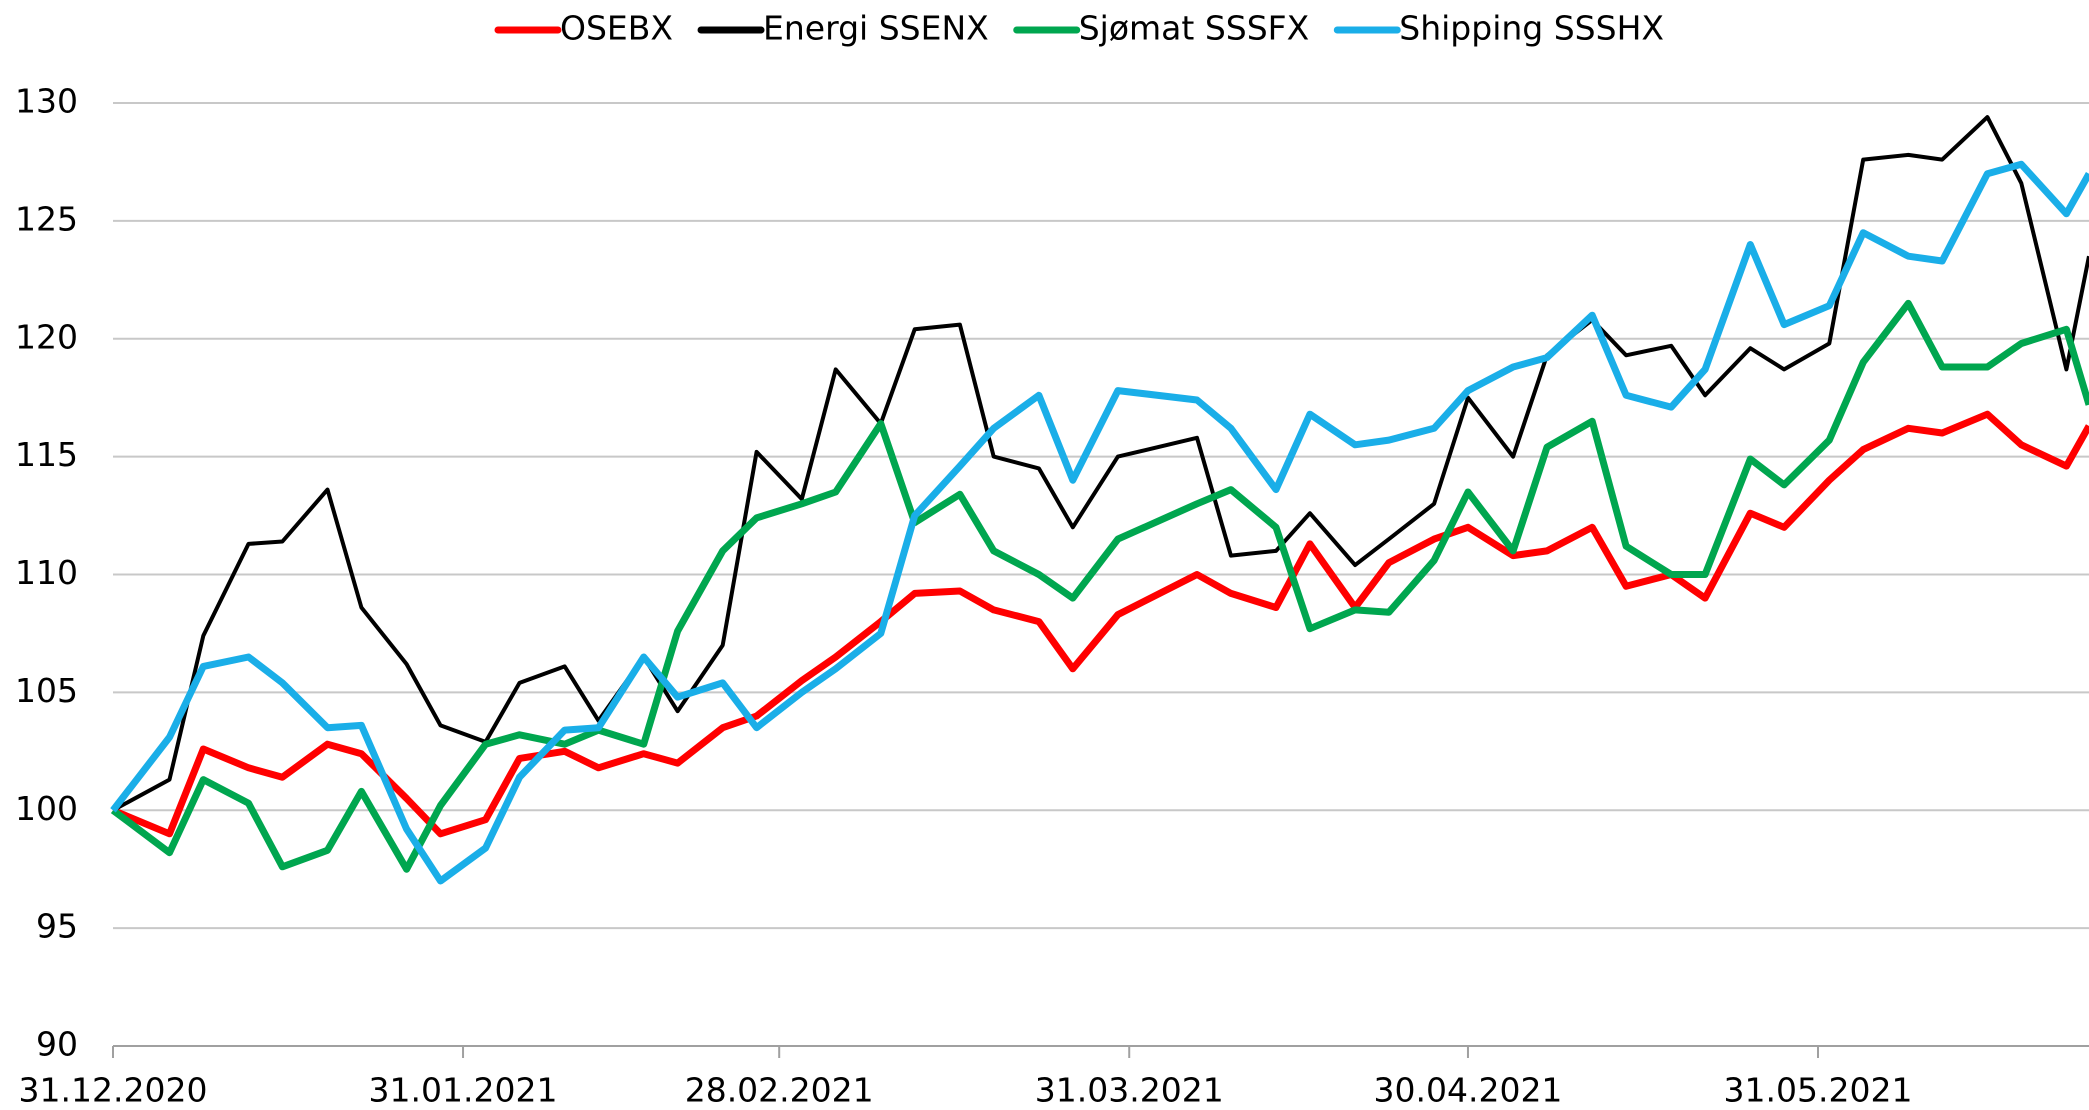 Image resolution: width=2089 pixels, height=1110 pixels. I want to click on legend-label: Sjømat SSSFX, so click(1194, 28).